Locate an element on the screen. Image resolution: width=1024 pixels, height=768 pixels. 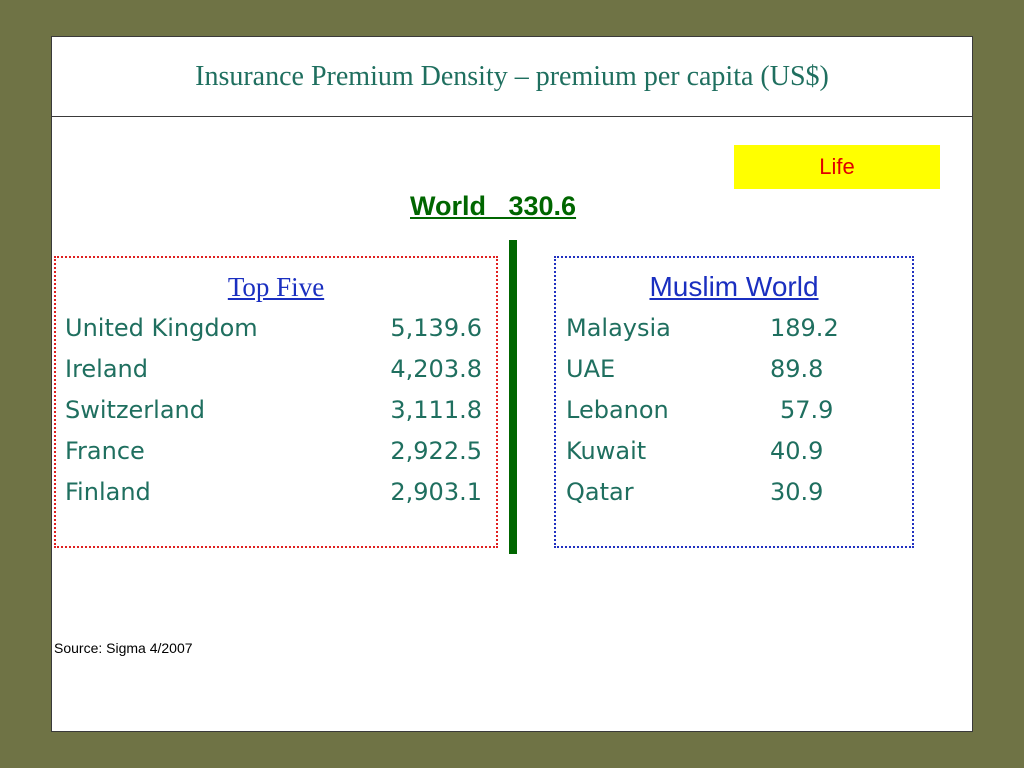
muslim-world-heading: Muslim World is located at coordinates (734, 286).